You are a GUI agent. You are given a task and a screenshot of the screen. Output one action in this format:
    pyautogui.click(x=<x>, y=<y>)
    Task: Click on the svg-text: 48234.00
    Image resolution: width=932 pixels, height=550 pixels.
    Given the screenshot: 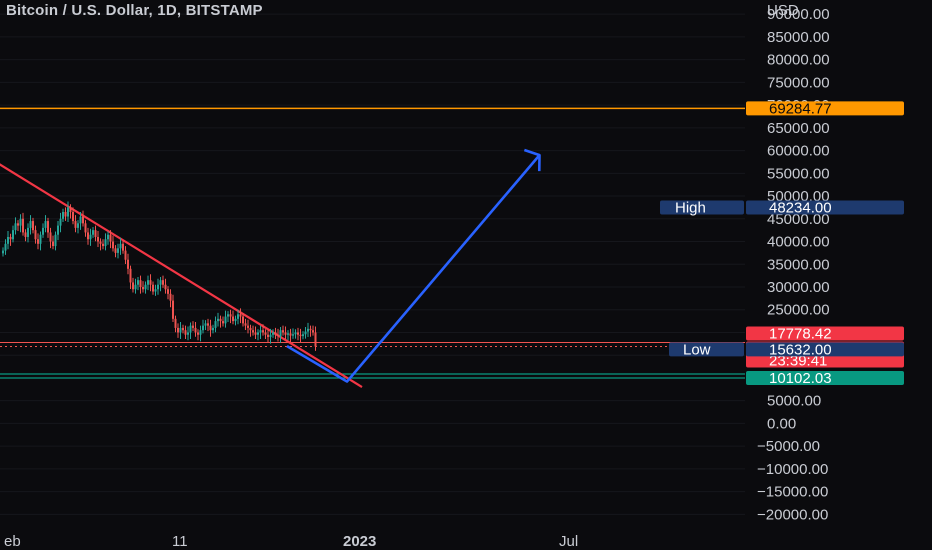 What is the action you would take?
    pyautogui.click(x=800, y=208)
    